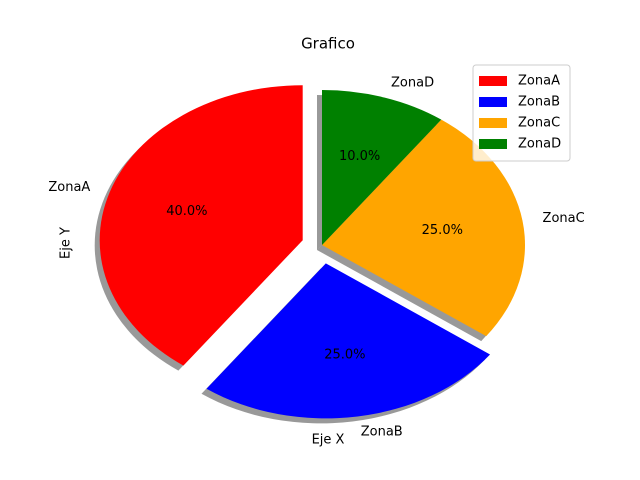 The height and width of the screenshot is (480, 640). I want to click on wedge-label: ZonaC, so click(564, 218).